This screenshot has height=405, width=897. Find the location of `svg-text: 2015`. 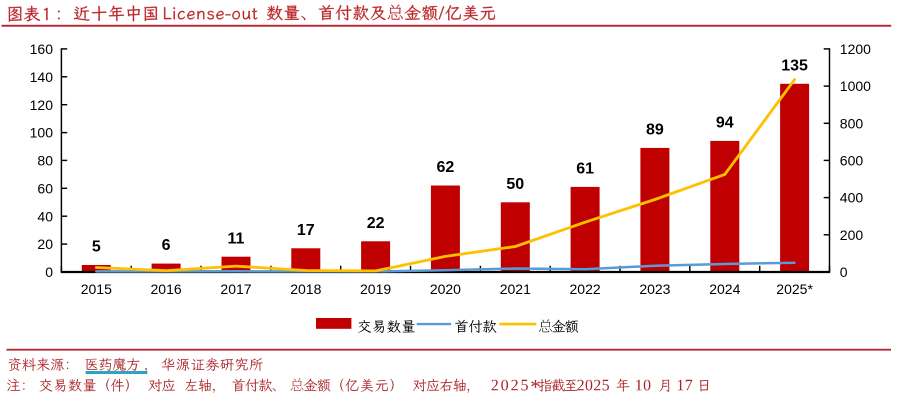

svg-text: 2015 is located at coordinates (96, 289).